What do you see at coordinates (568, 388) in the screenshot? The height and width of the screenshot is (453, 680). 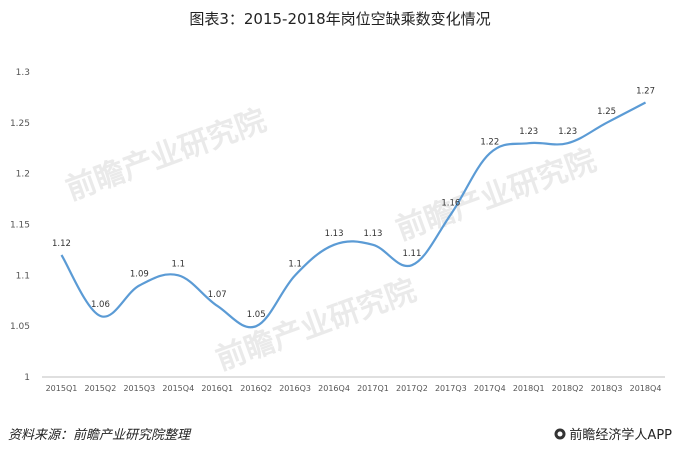 I see `x-tick-label: 2018Q2` at bounding box center [568, 388].